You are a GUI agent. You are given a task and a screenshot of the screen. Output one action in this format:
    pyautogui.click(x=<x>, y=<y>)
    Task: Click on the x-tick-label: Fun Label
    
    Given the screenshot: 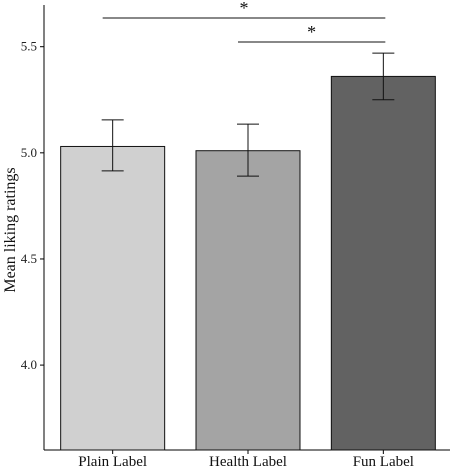 What is the action you would take?
    pyautogui.click(x=383, y=461)
    